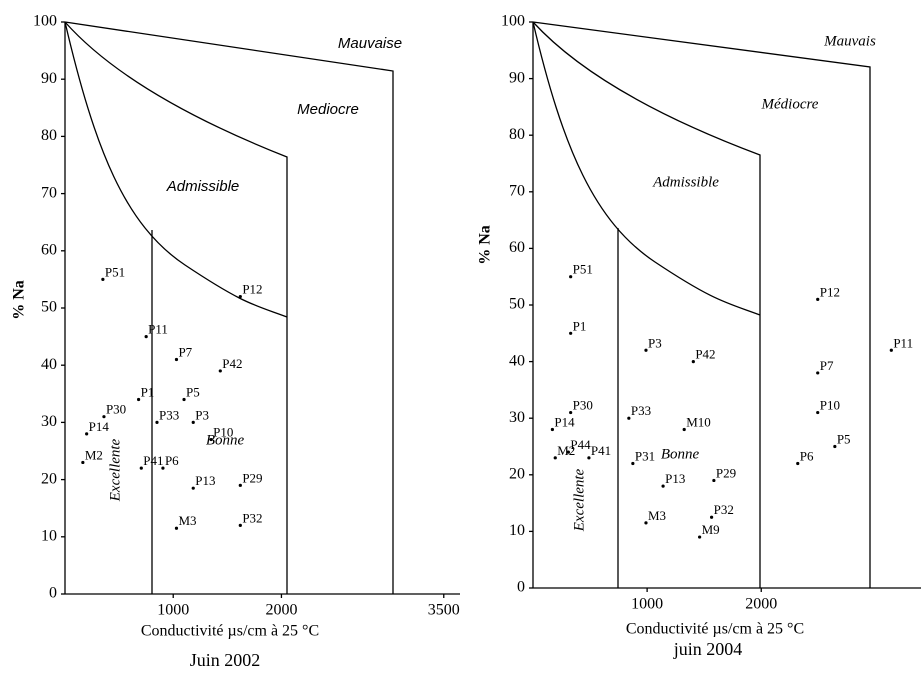 The image size is (921, 675). I want to click on point-label: P5, so click(844, 438).